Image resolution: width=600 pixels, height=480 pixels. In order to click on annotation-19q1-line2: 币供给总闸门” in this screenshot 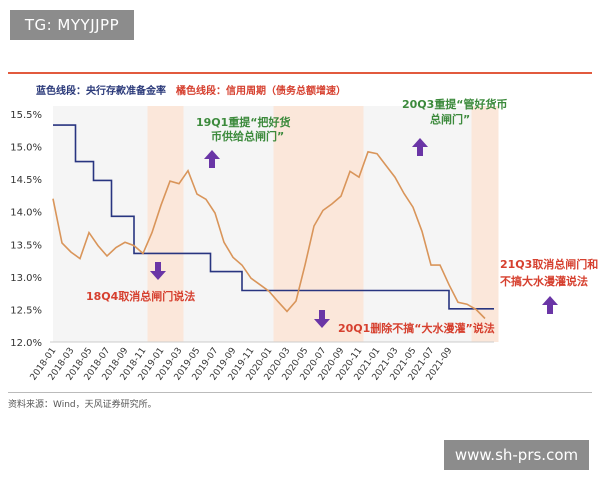, I will do `click(247, 136)`.